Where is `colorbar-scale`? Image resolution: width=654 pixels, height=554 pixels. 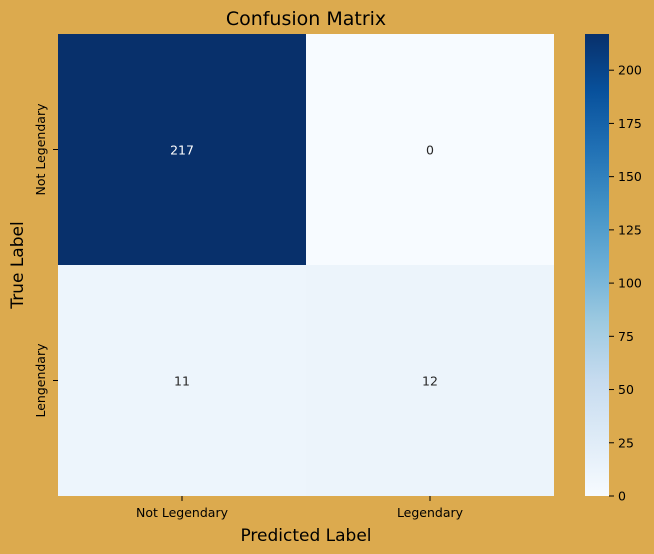
colorbar-scale is located at coordinates (597, 265).